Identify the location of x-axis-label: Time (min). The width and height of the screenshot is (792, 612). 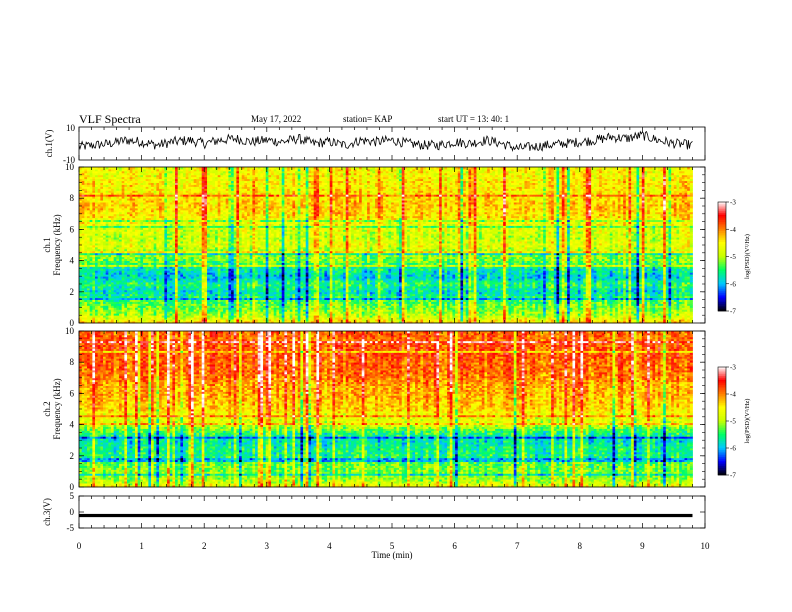
(392, 555).